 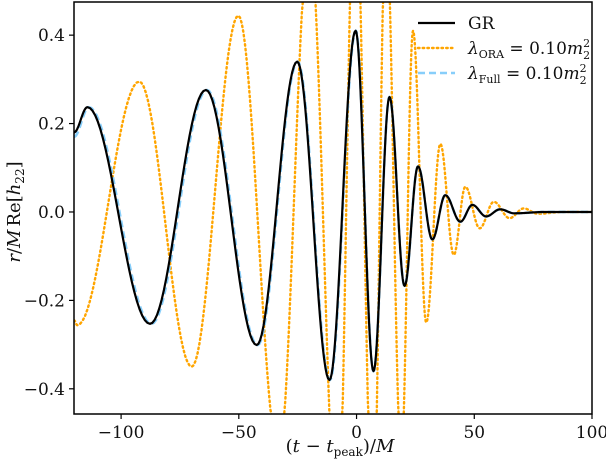 I want to click on x-tick-label: 50, so click(x=474, y=433).